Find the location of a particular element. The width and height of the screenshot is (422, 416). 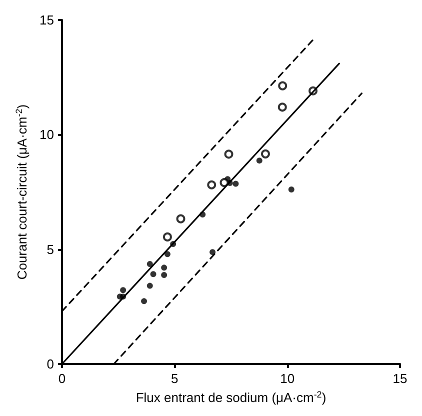

y-axis-title: Courant court-circuit (μA·cm-2) is located at coordinates (22, 192).